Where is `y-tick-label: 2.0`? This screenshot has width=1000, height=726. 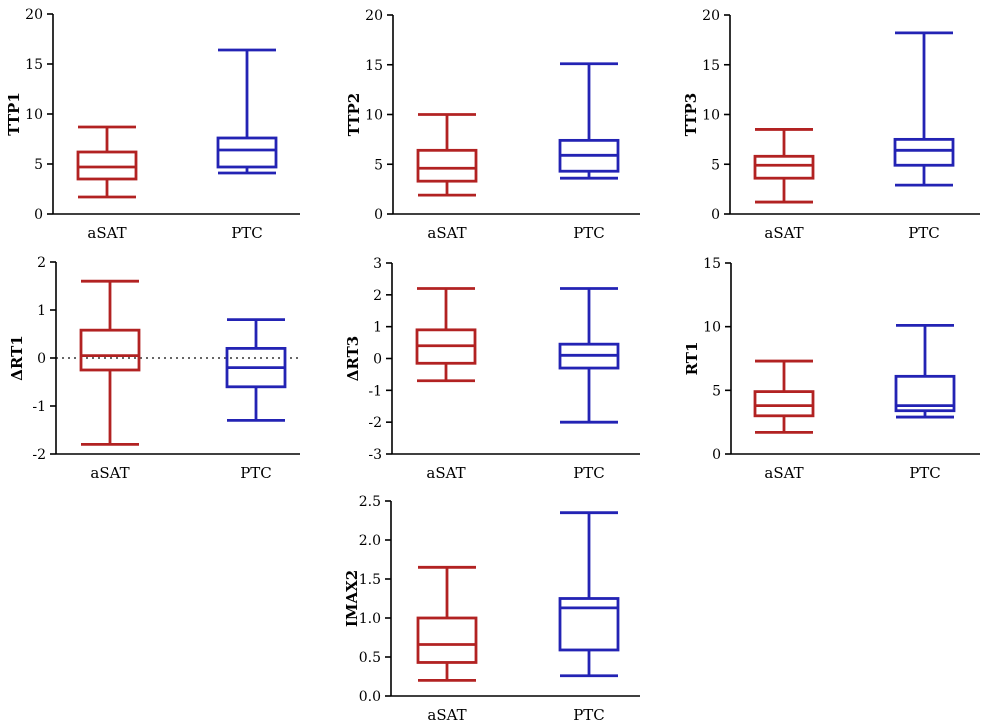
y-tick-label: 2.0 is located at coordinates (370, 541).